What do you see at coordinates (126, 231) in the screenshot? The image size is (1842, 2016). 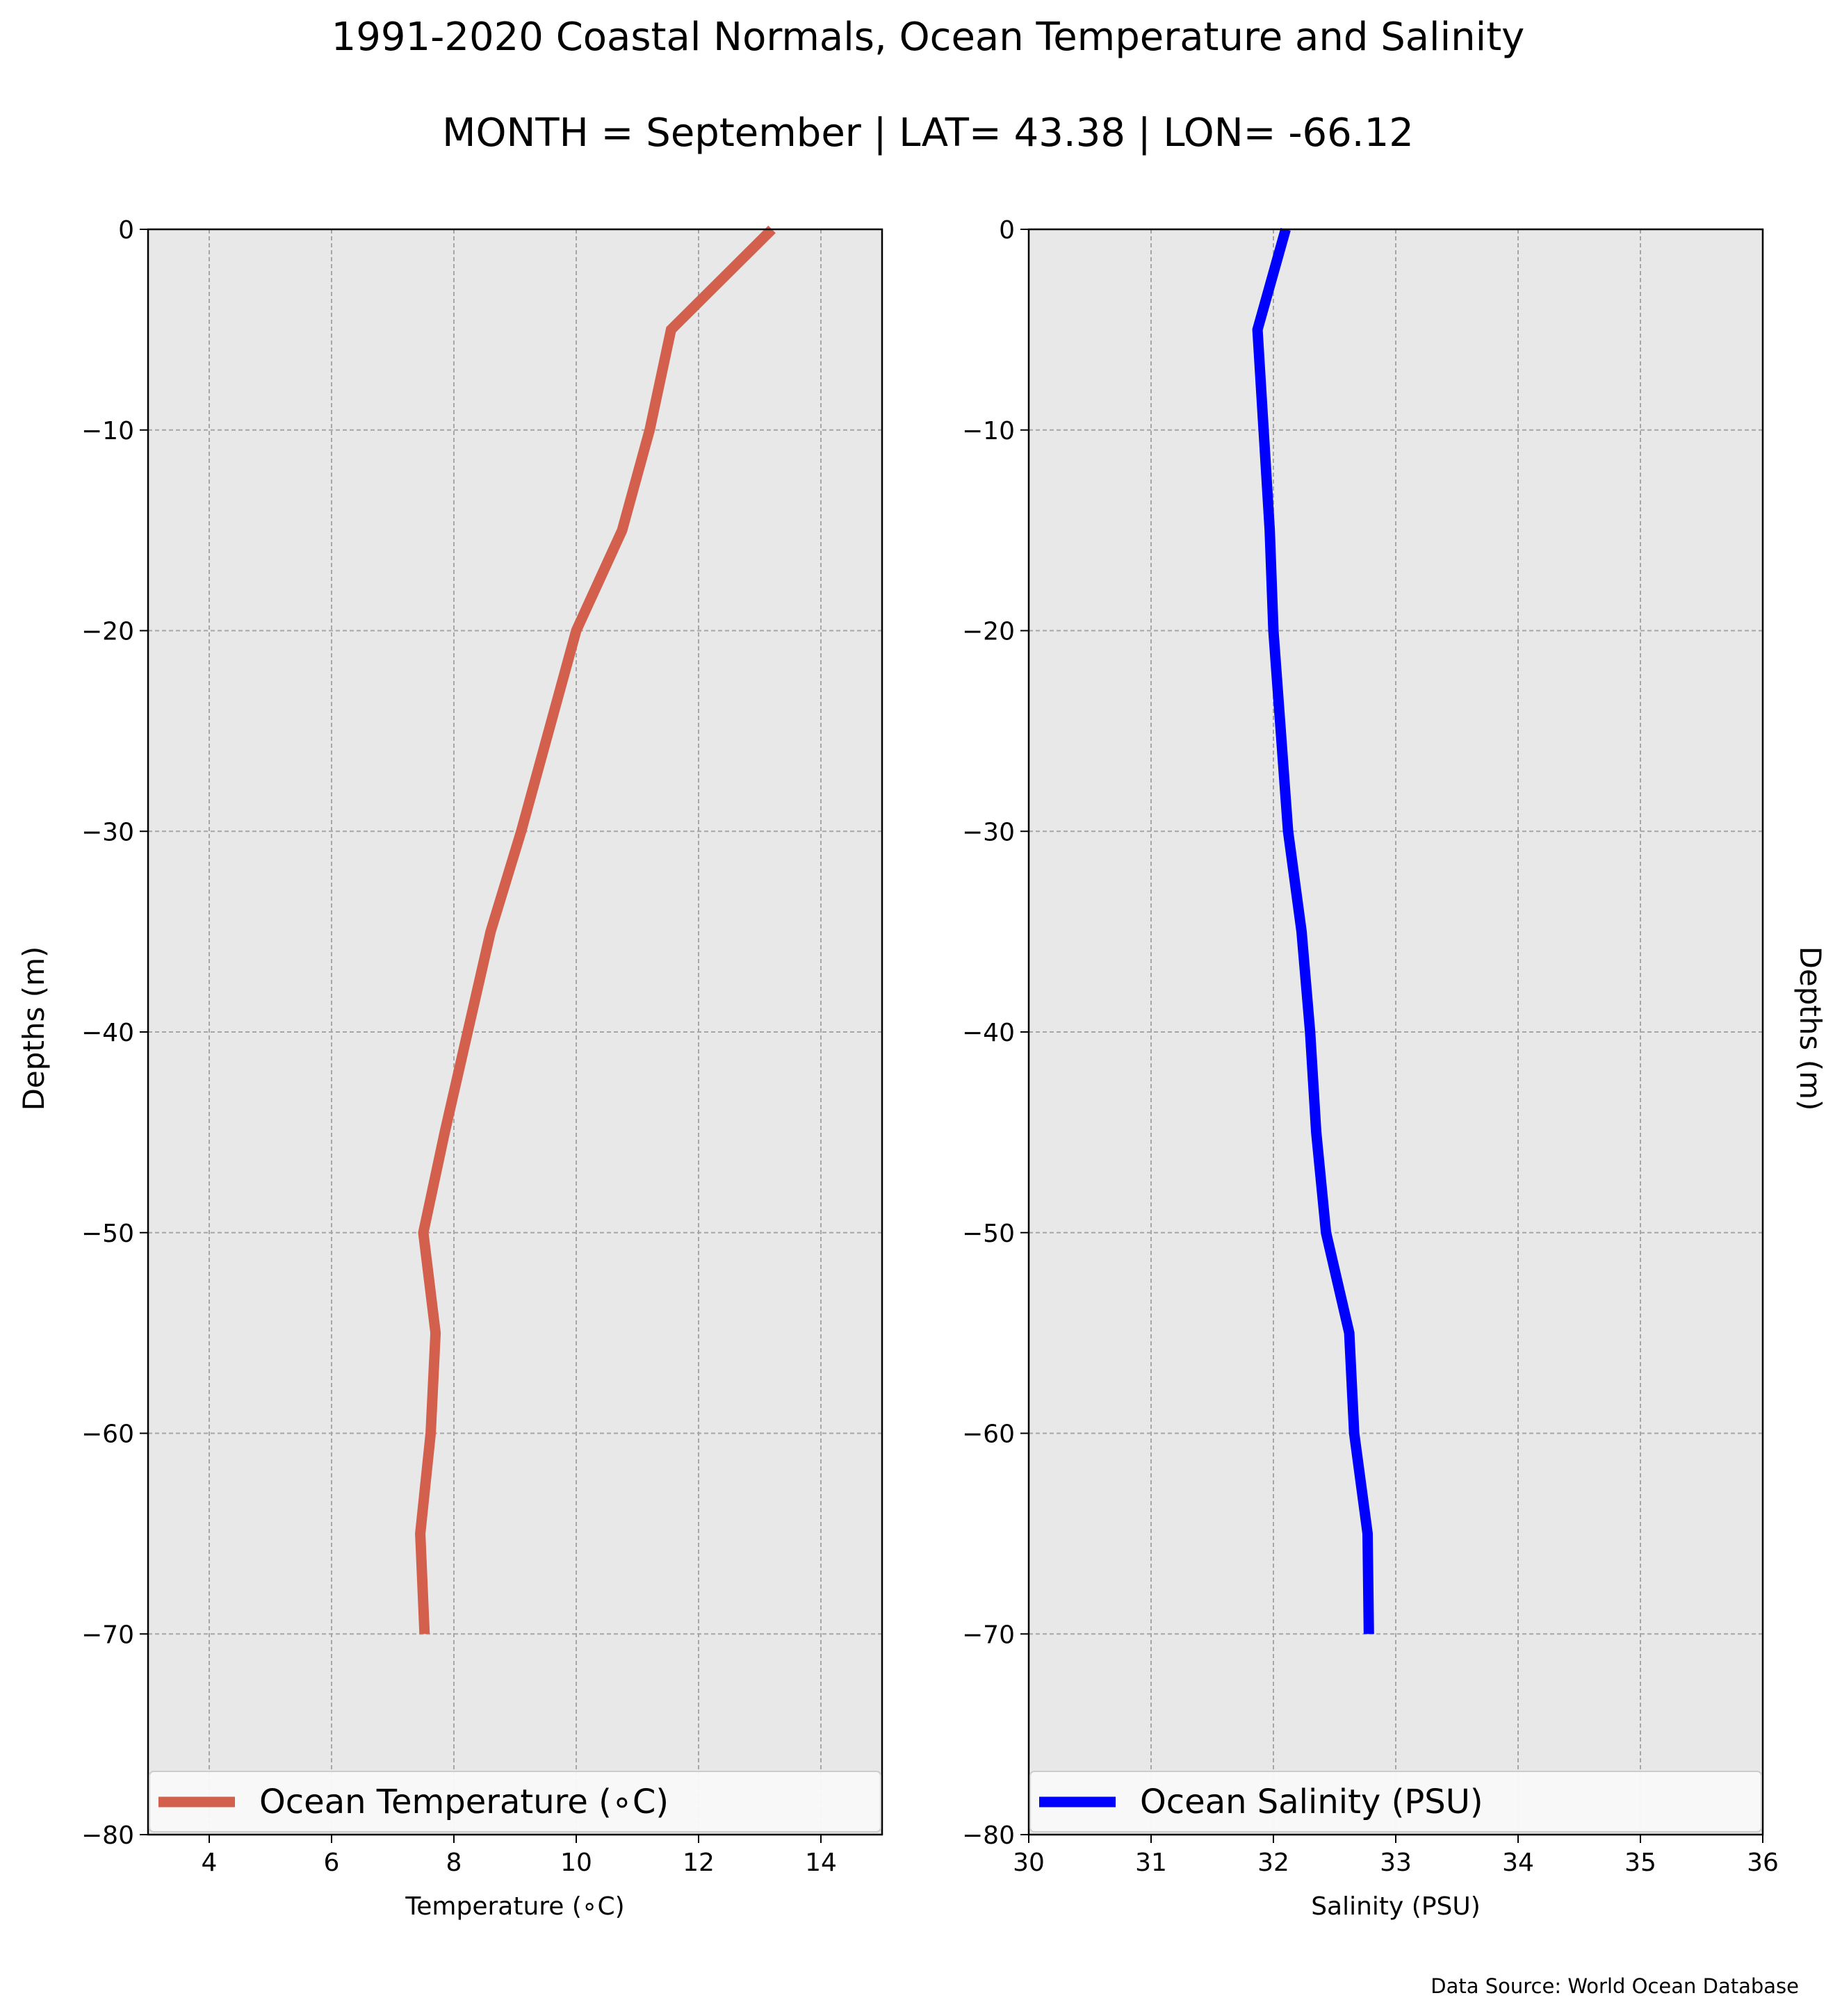 I see `temperature-y-tick-label: 0` at bounding box center [126, 231].